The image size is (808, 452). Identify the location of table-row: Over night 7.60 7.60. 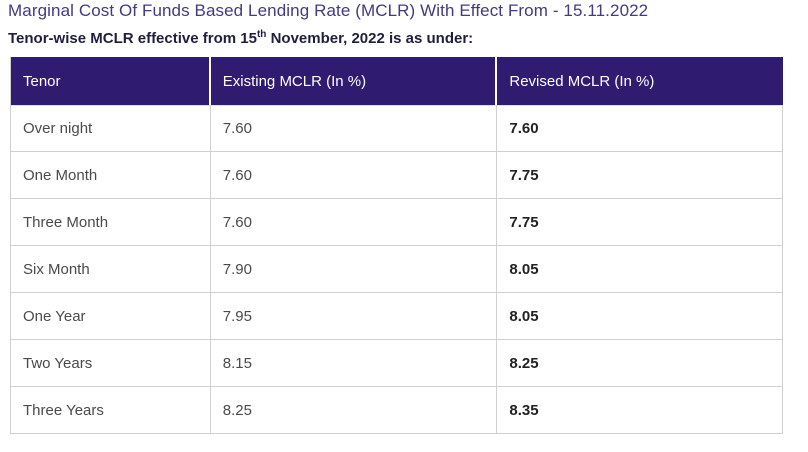
(397, 128).